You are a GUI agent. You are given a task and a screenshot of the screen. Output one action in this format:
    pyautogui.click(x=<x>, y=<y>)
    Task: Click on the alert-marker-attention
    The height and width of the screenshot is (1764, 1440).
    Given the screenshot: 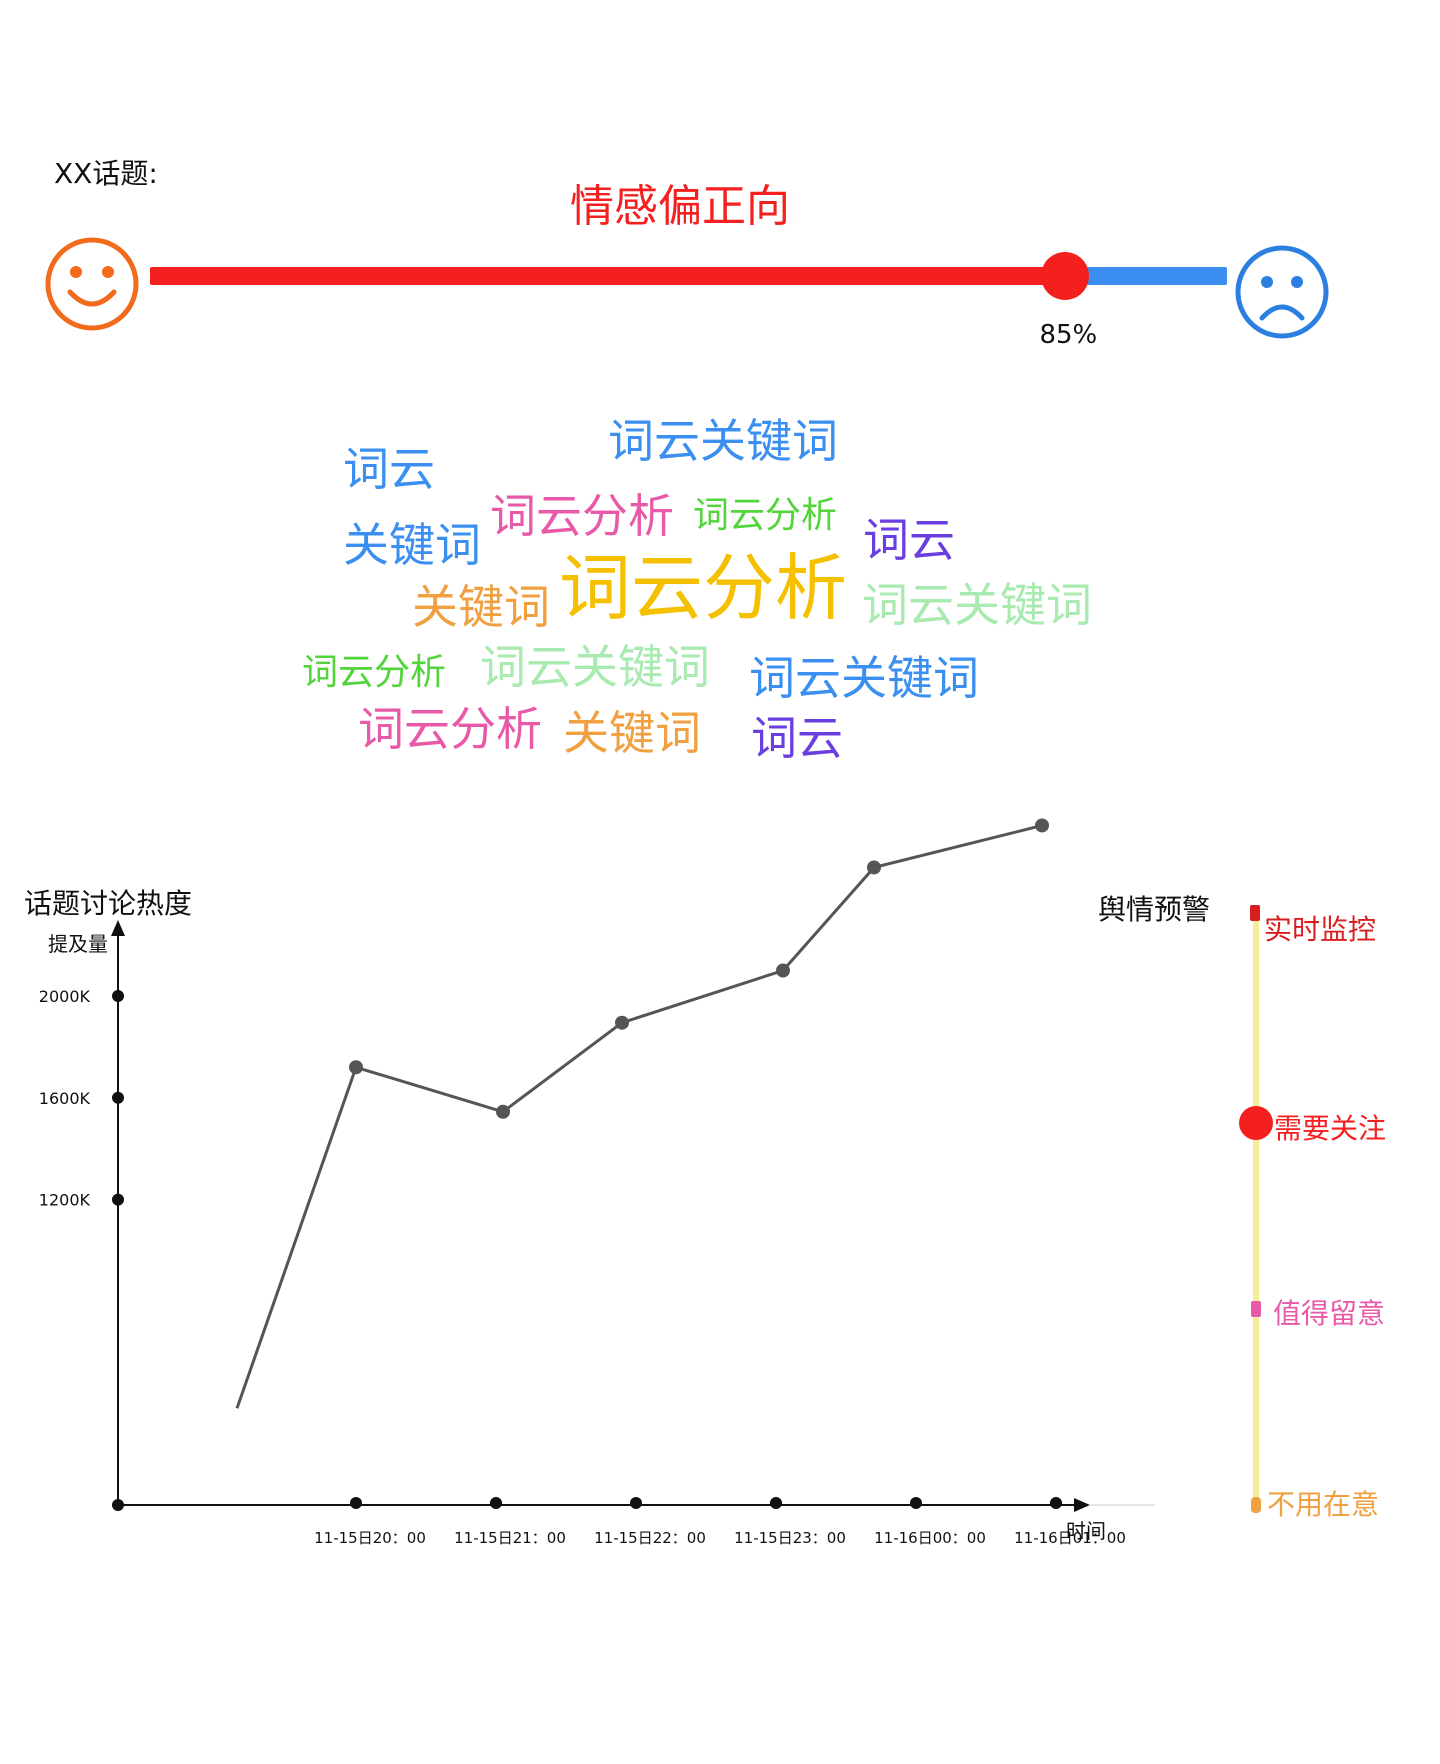 What is the action you would take?
    pyautogui.click(x=1256, y=1123)
    